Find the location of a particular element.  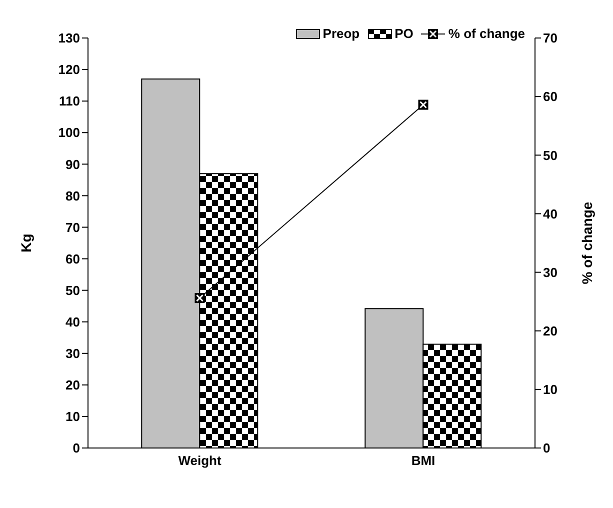

y2-axis-title: % of change is located at coordinates (586, 243).